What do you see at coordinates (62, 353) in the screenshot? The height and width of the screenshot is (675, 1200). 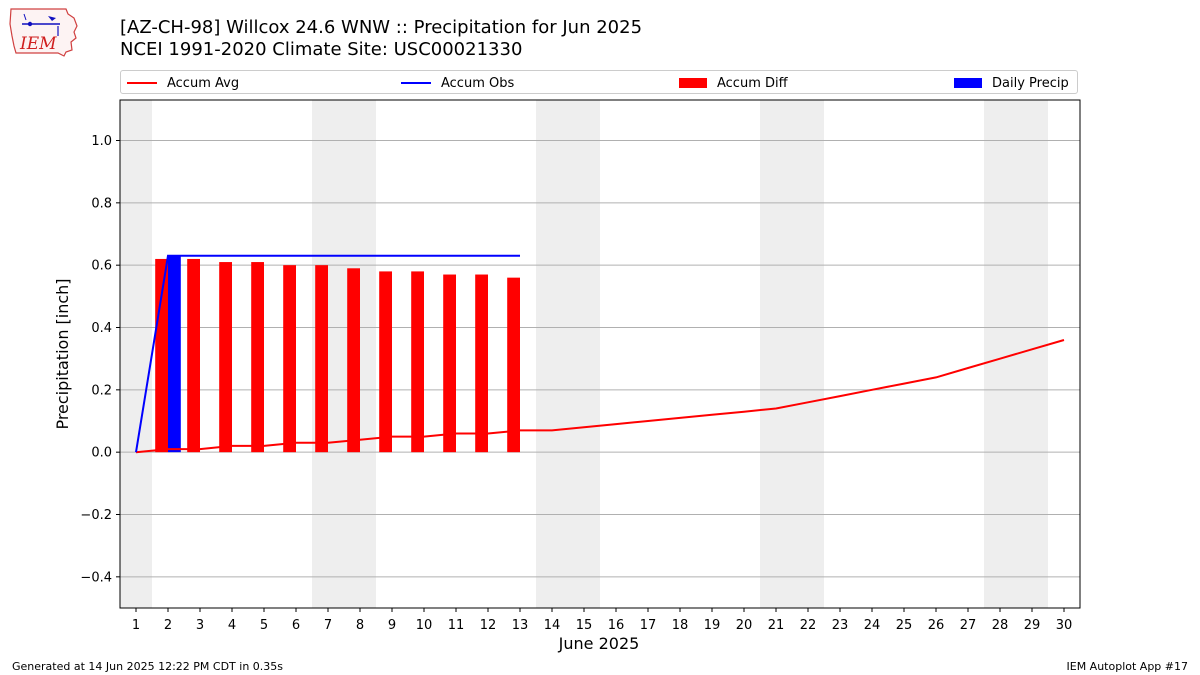 I see `y-axis-label: Precipitation [inch]` at bounding box center [62, 353].